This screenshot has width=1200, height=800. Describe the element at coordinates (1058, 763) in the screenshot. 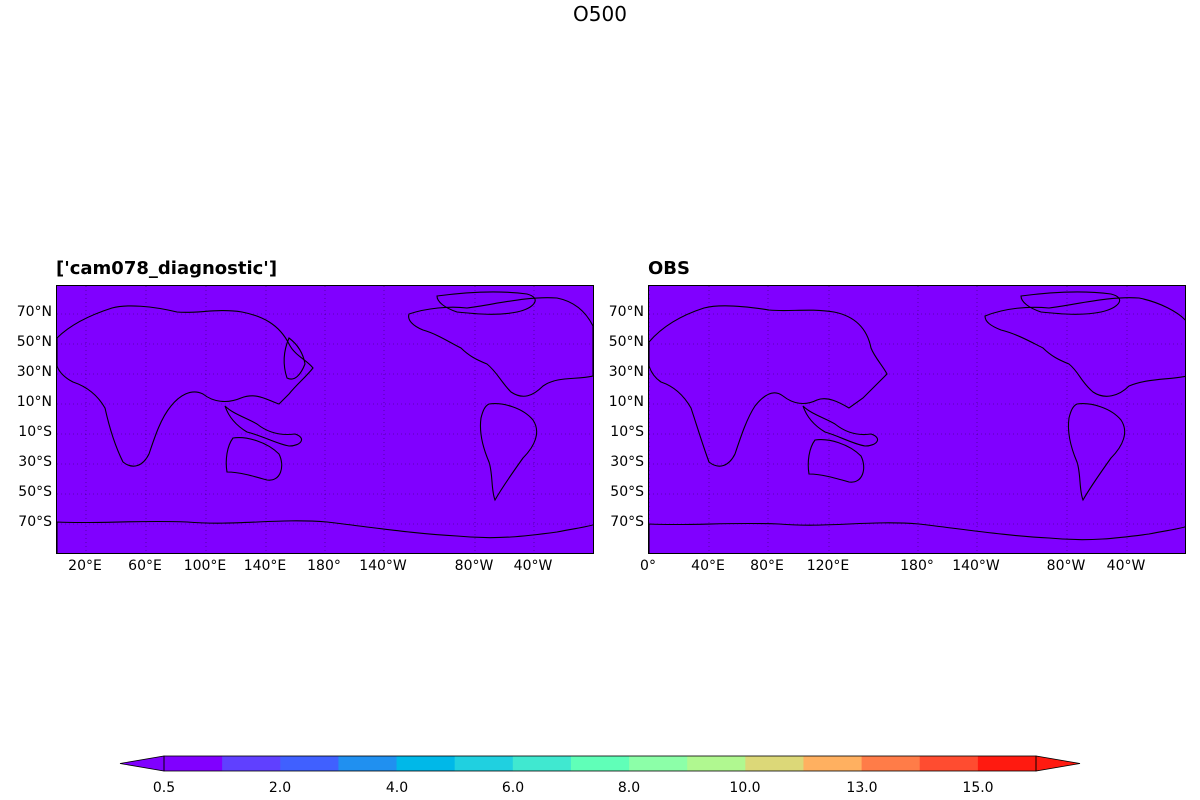

I see `colorbar-extend-high` at that location.